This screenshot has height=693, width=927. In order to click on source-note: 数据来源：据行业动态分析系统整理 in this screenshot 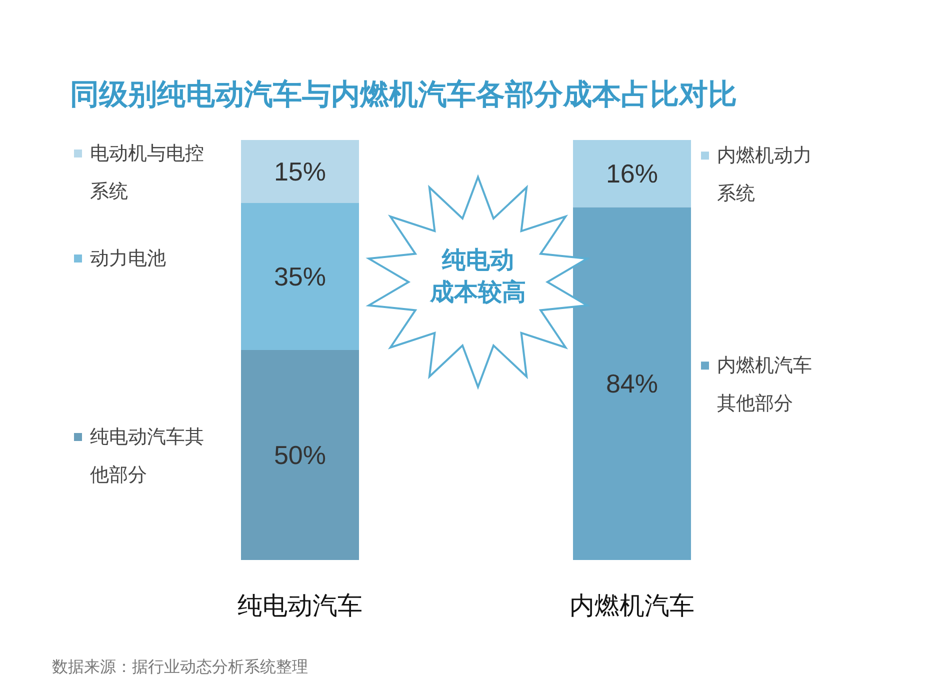, I will do `click(180, 667)`.